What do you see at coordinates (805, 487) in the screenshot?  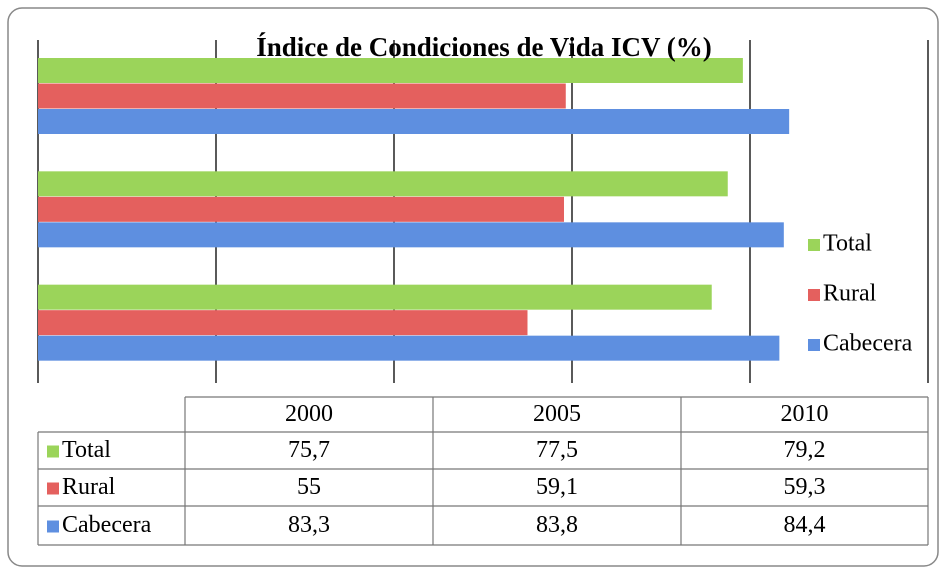 I see `table-cell: 59,3` at bounding box center [805, 487].